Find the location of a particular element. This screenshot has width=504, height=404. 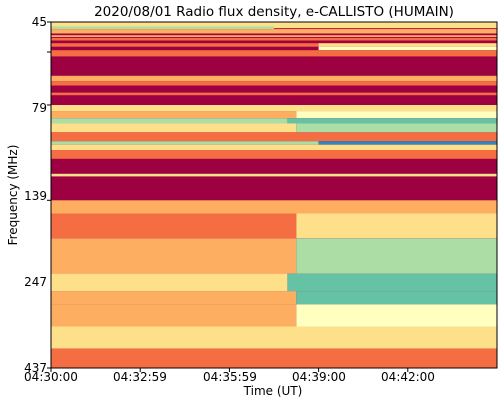

x-tick-label: 04:32:59 is located at coordinates (140, 377).